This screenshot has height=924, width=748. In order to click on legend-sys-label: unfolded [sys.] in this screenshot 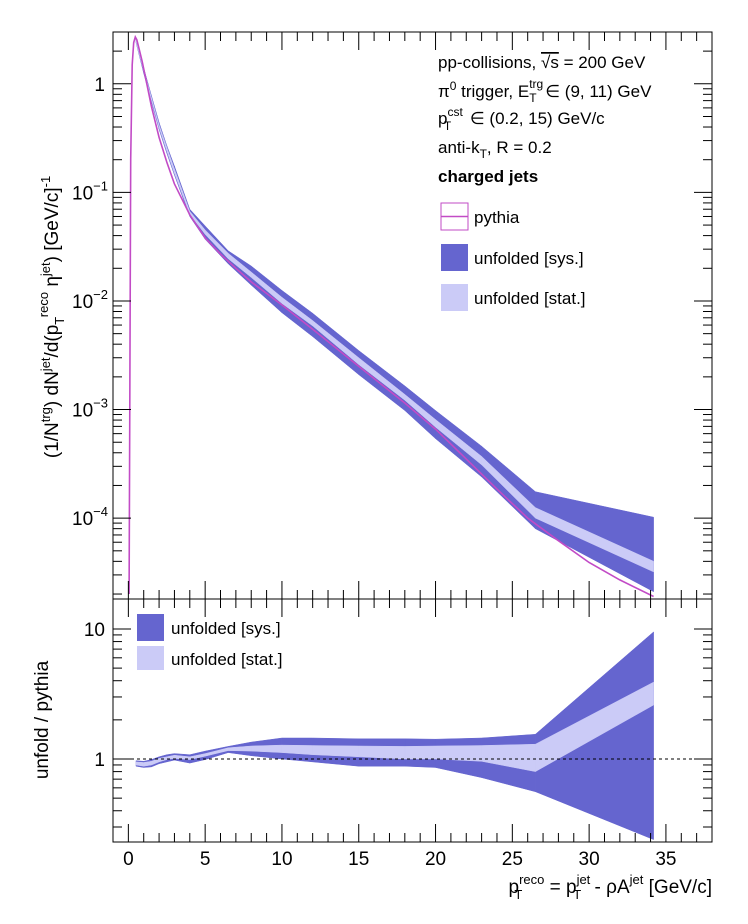, I will do `click(529, 258)`.